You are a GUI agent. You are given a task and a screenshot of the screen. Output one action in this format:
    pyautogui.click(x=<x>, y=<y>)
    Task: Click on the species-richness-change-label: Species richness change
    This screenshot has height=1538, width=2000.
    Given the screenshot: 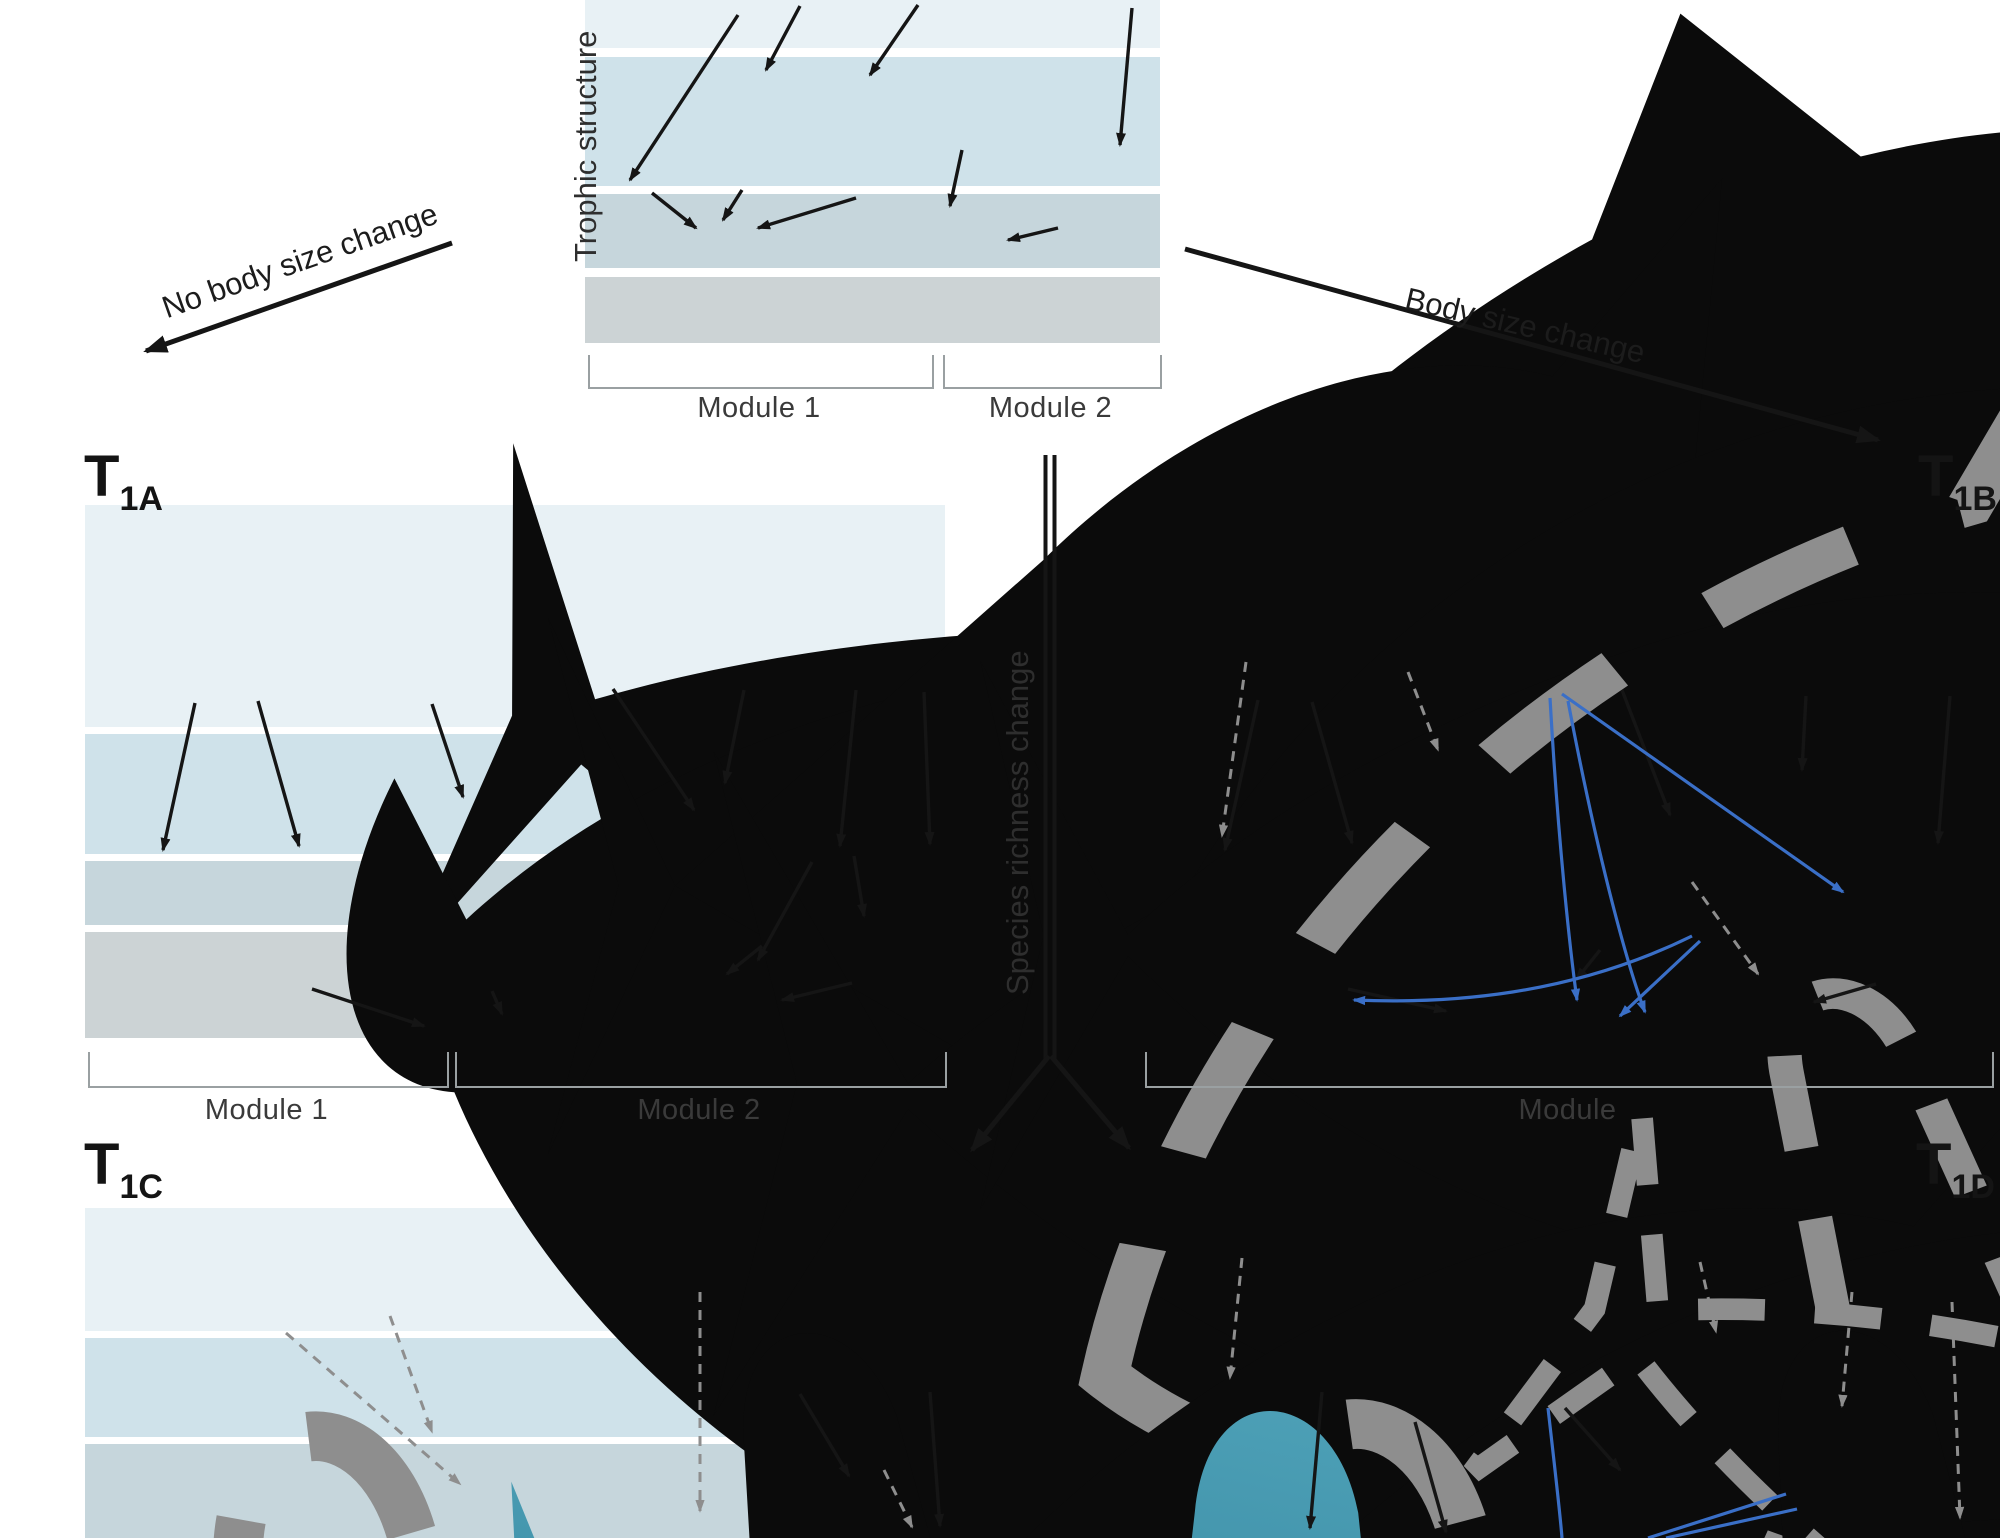 What is the action you would take?
    pyautogui.click(x=1017, y=822)
    